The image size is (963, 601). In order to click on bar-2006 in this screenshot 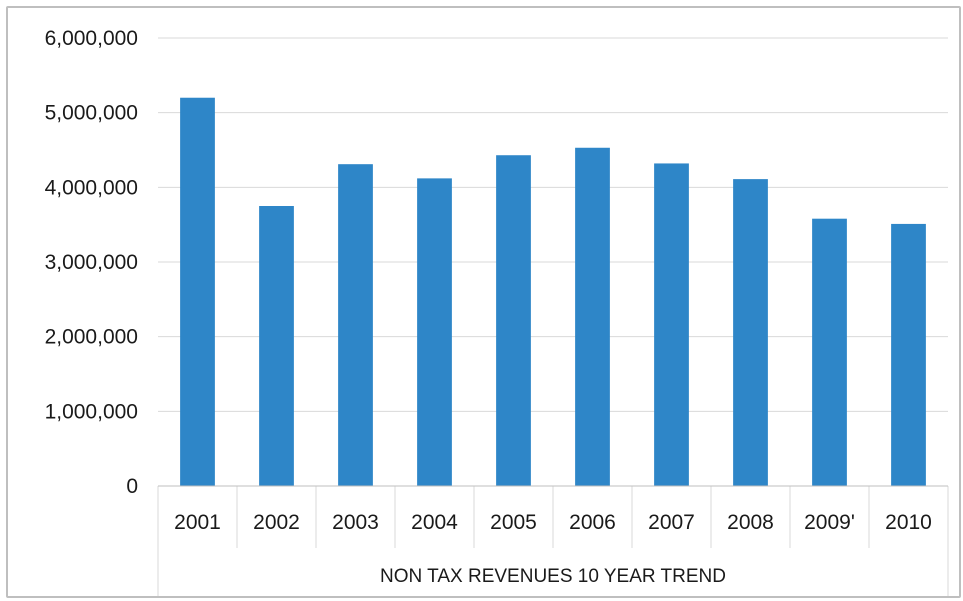, I will do `click(592, 316)`.